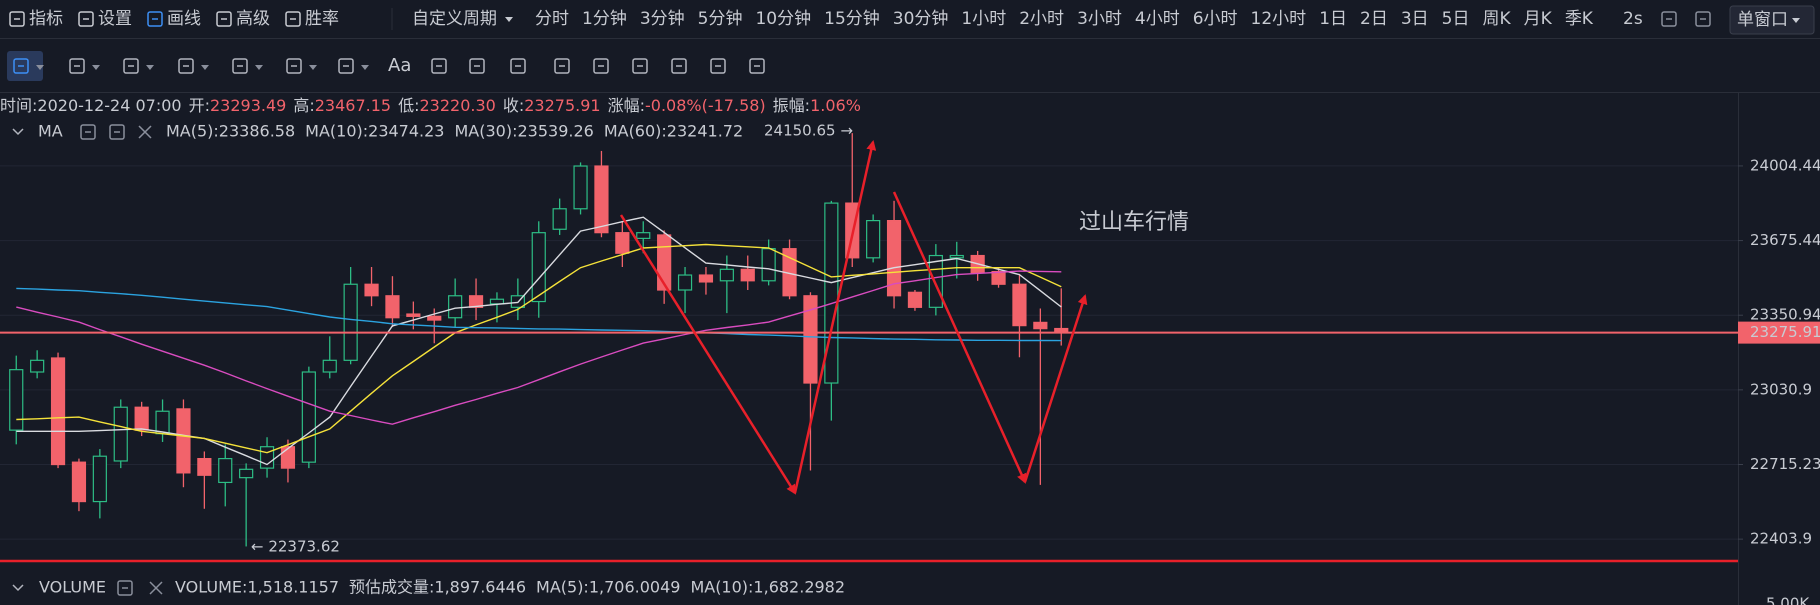 The width and height of the screenshot is (1820, 605). What do you see at coordinates (783, 19) in the screenshot?
I see `period-button: 10分钟` at bounding box center [783, 19].